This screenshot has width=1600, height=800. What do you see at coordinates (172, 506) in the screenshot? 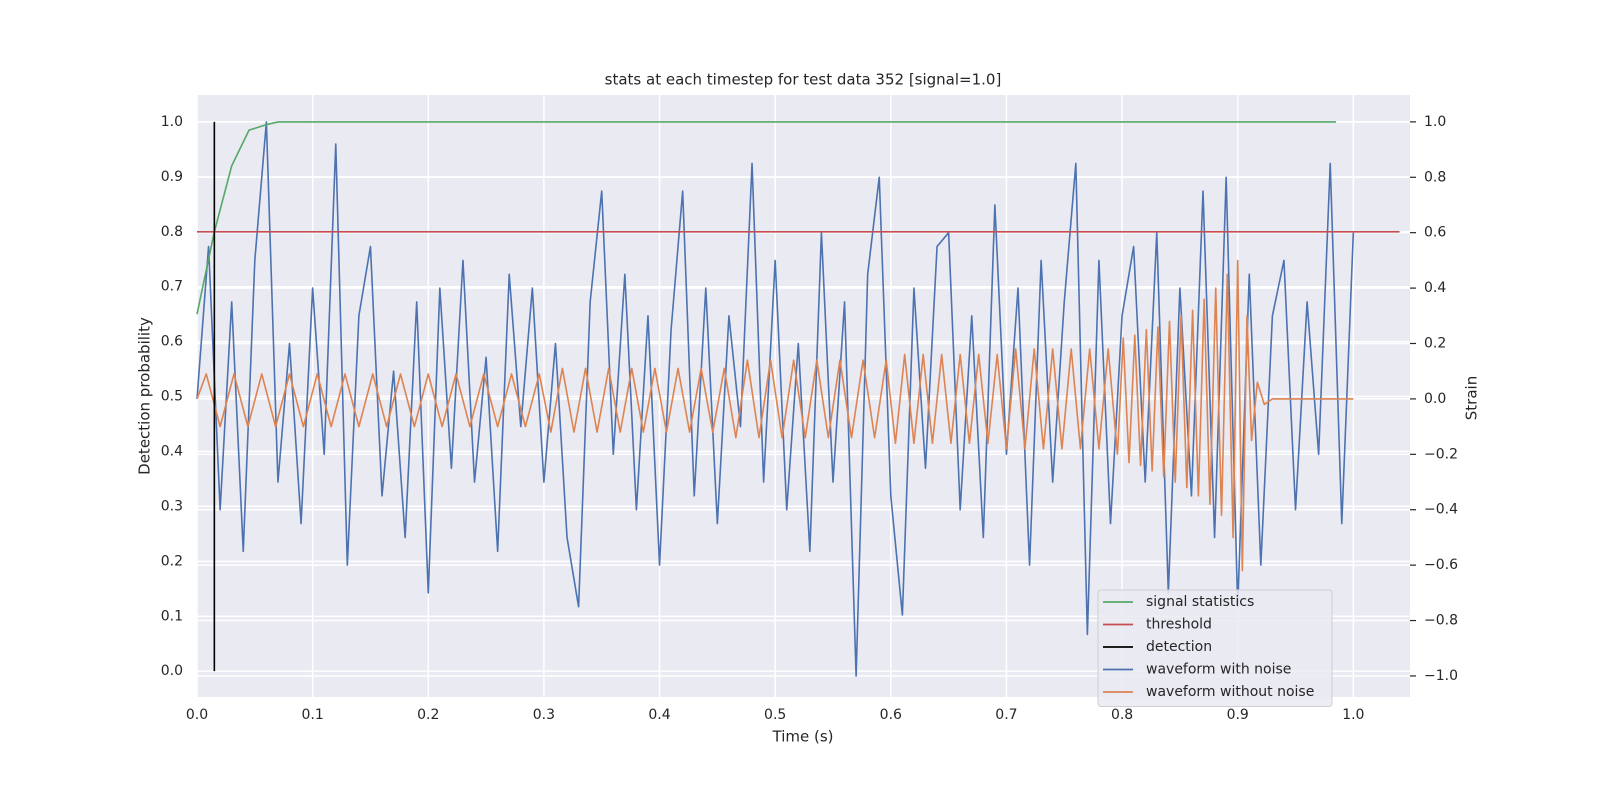
I see `y-tick-label: 0.3` at bounding box center [172, 506].